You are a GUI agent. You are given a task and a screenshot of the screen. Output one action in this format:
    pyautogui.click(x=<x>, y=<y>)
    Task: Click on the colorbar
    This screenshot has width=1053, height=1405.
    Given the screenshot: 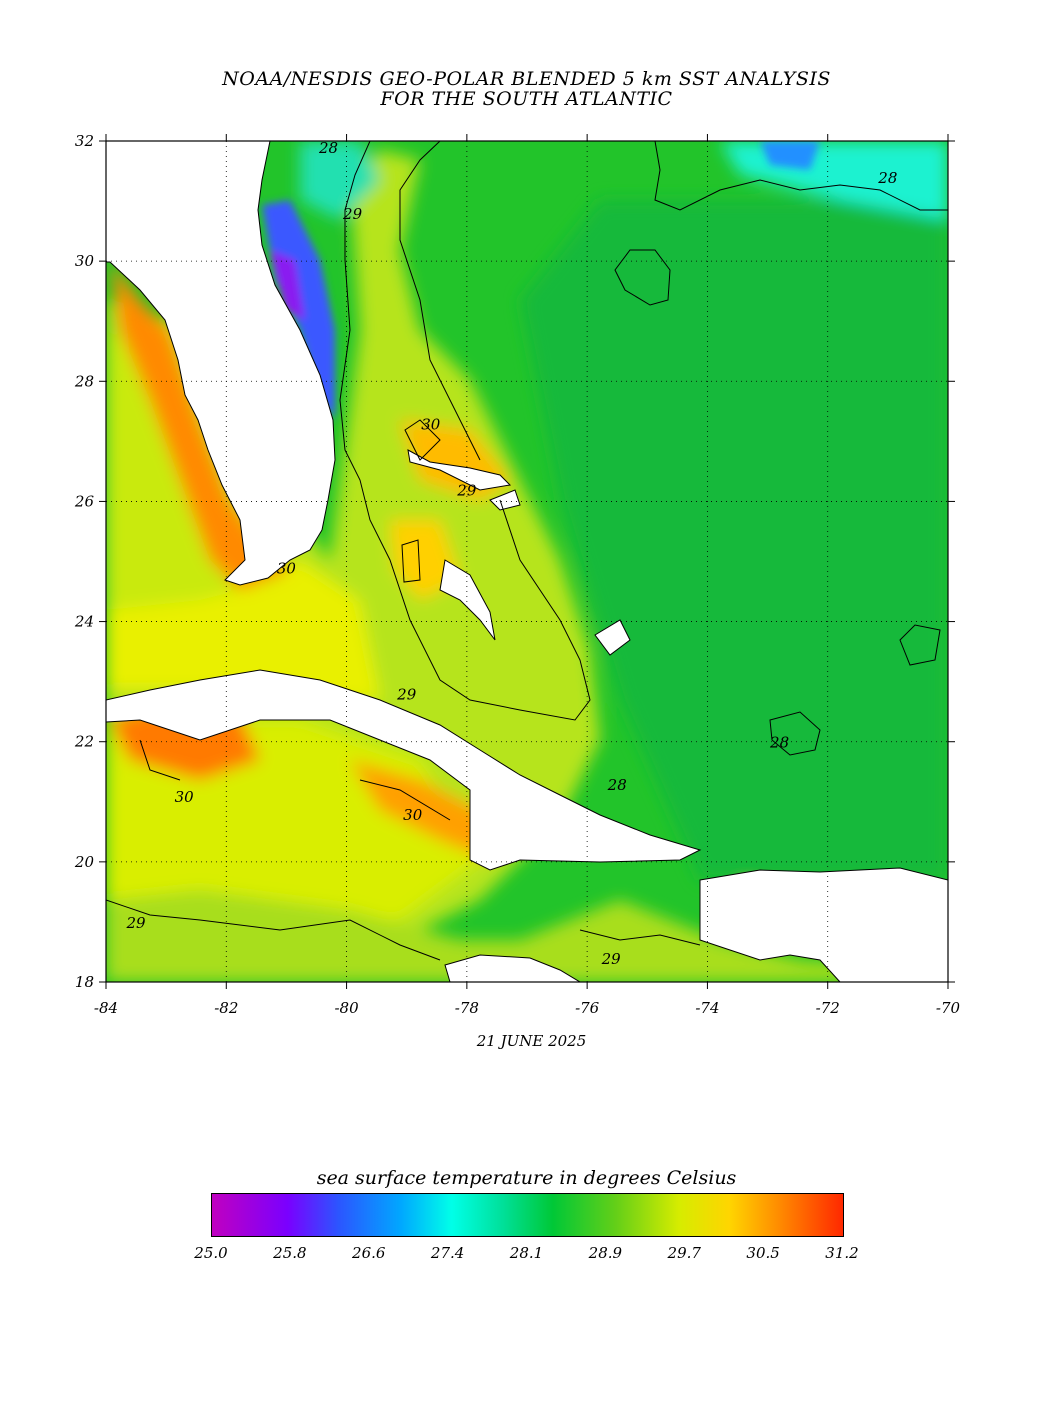 What is the action you would take?
    pyautogui.click(x=527, y=1215)
    